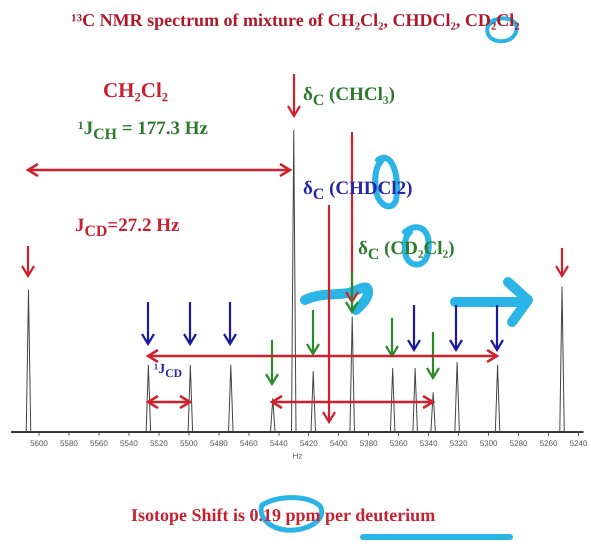  I want to click on annotation: ¹J$_{CD}$, so click(168, 371).